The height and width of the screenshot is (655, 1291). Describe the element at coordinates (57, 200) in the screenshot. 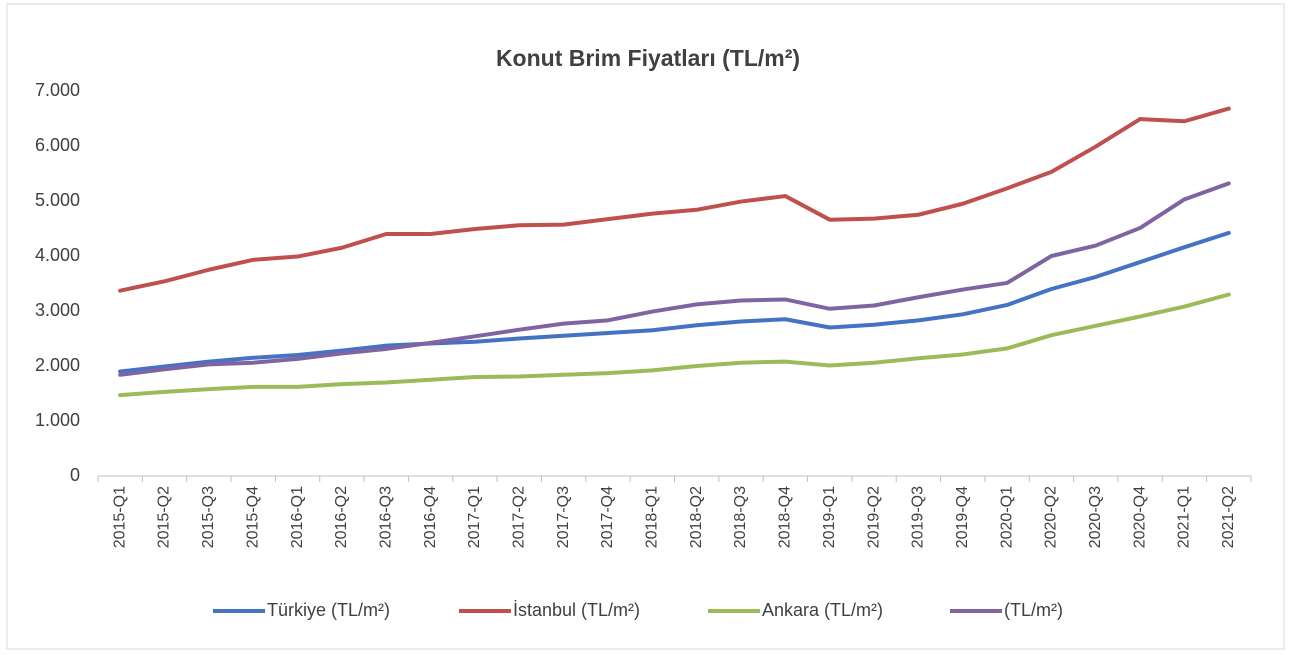

I see `y-tick-label: 5.000` at that location.